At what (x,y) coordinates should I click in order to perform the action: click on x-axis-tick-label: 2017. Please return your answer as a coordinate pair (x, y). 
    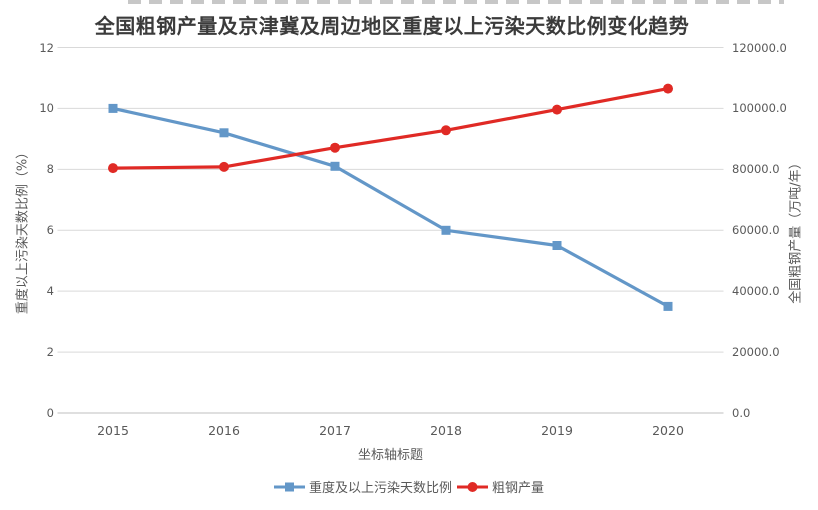
    Looking at the image, I should click on (335, 430).